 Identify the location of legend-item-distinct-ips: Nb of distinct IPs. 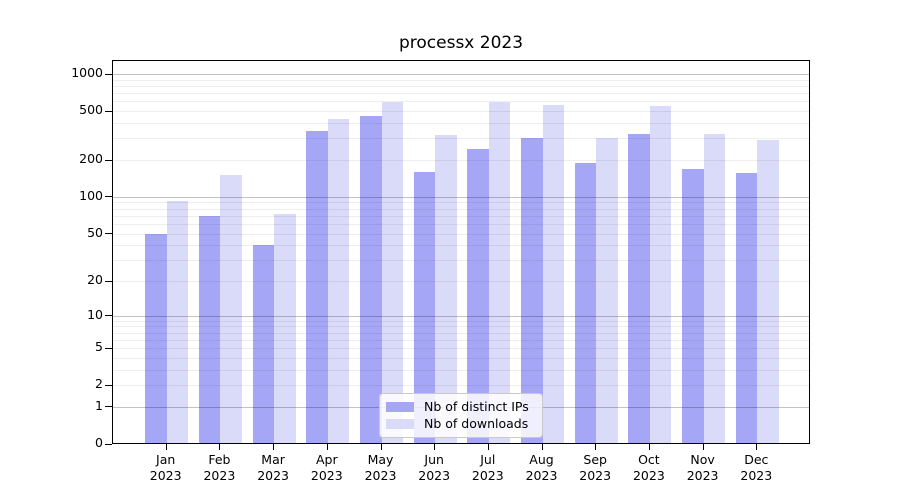
(460, 407).